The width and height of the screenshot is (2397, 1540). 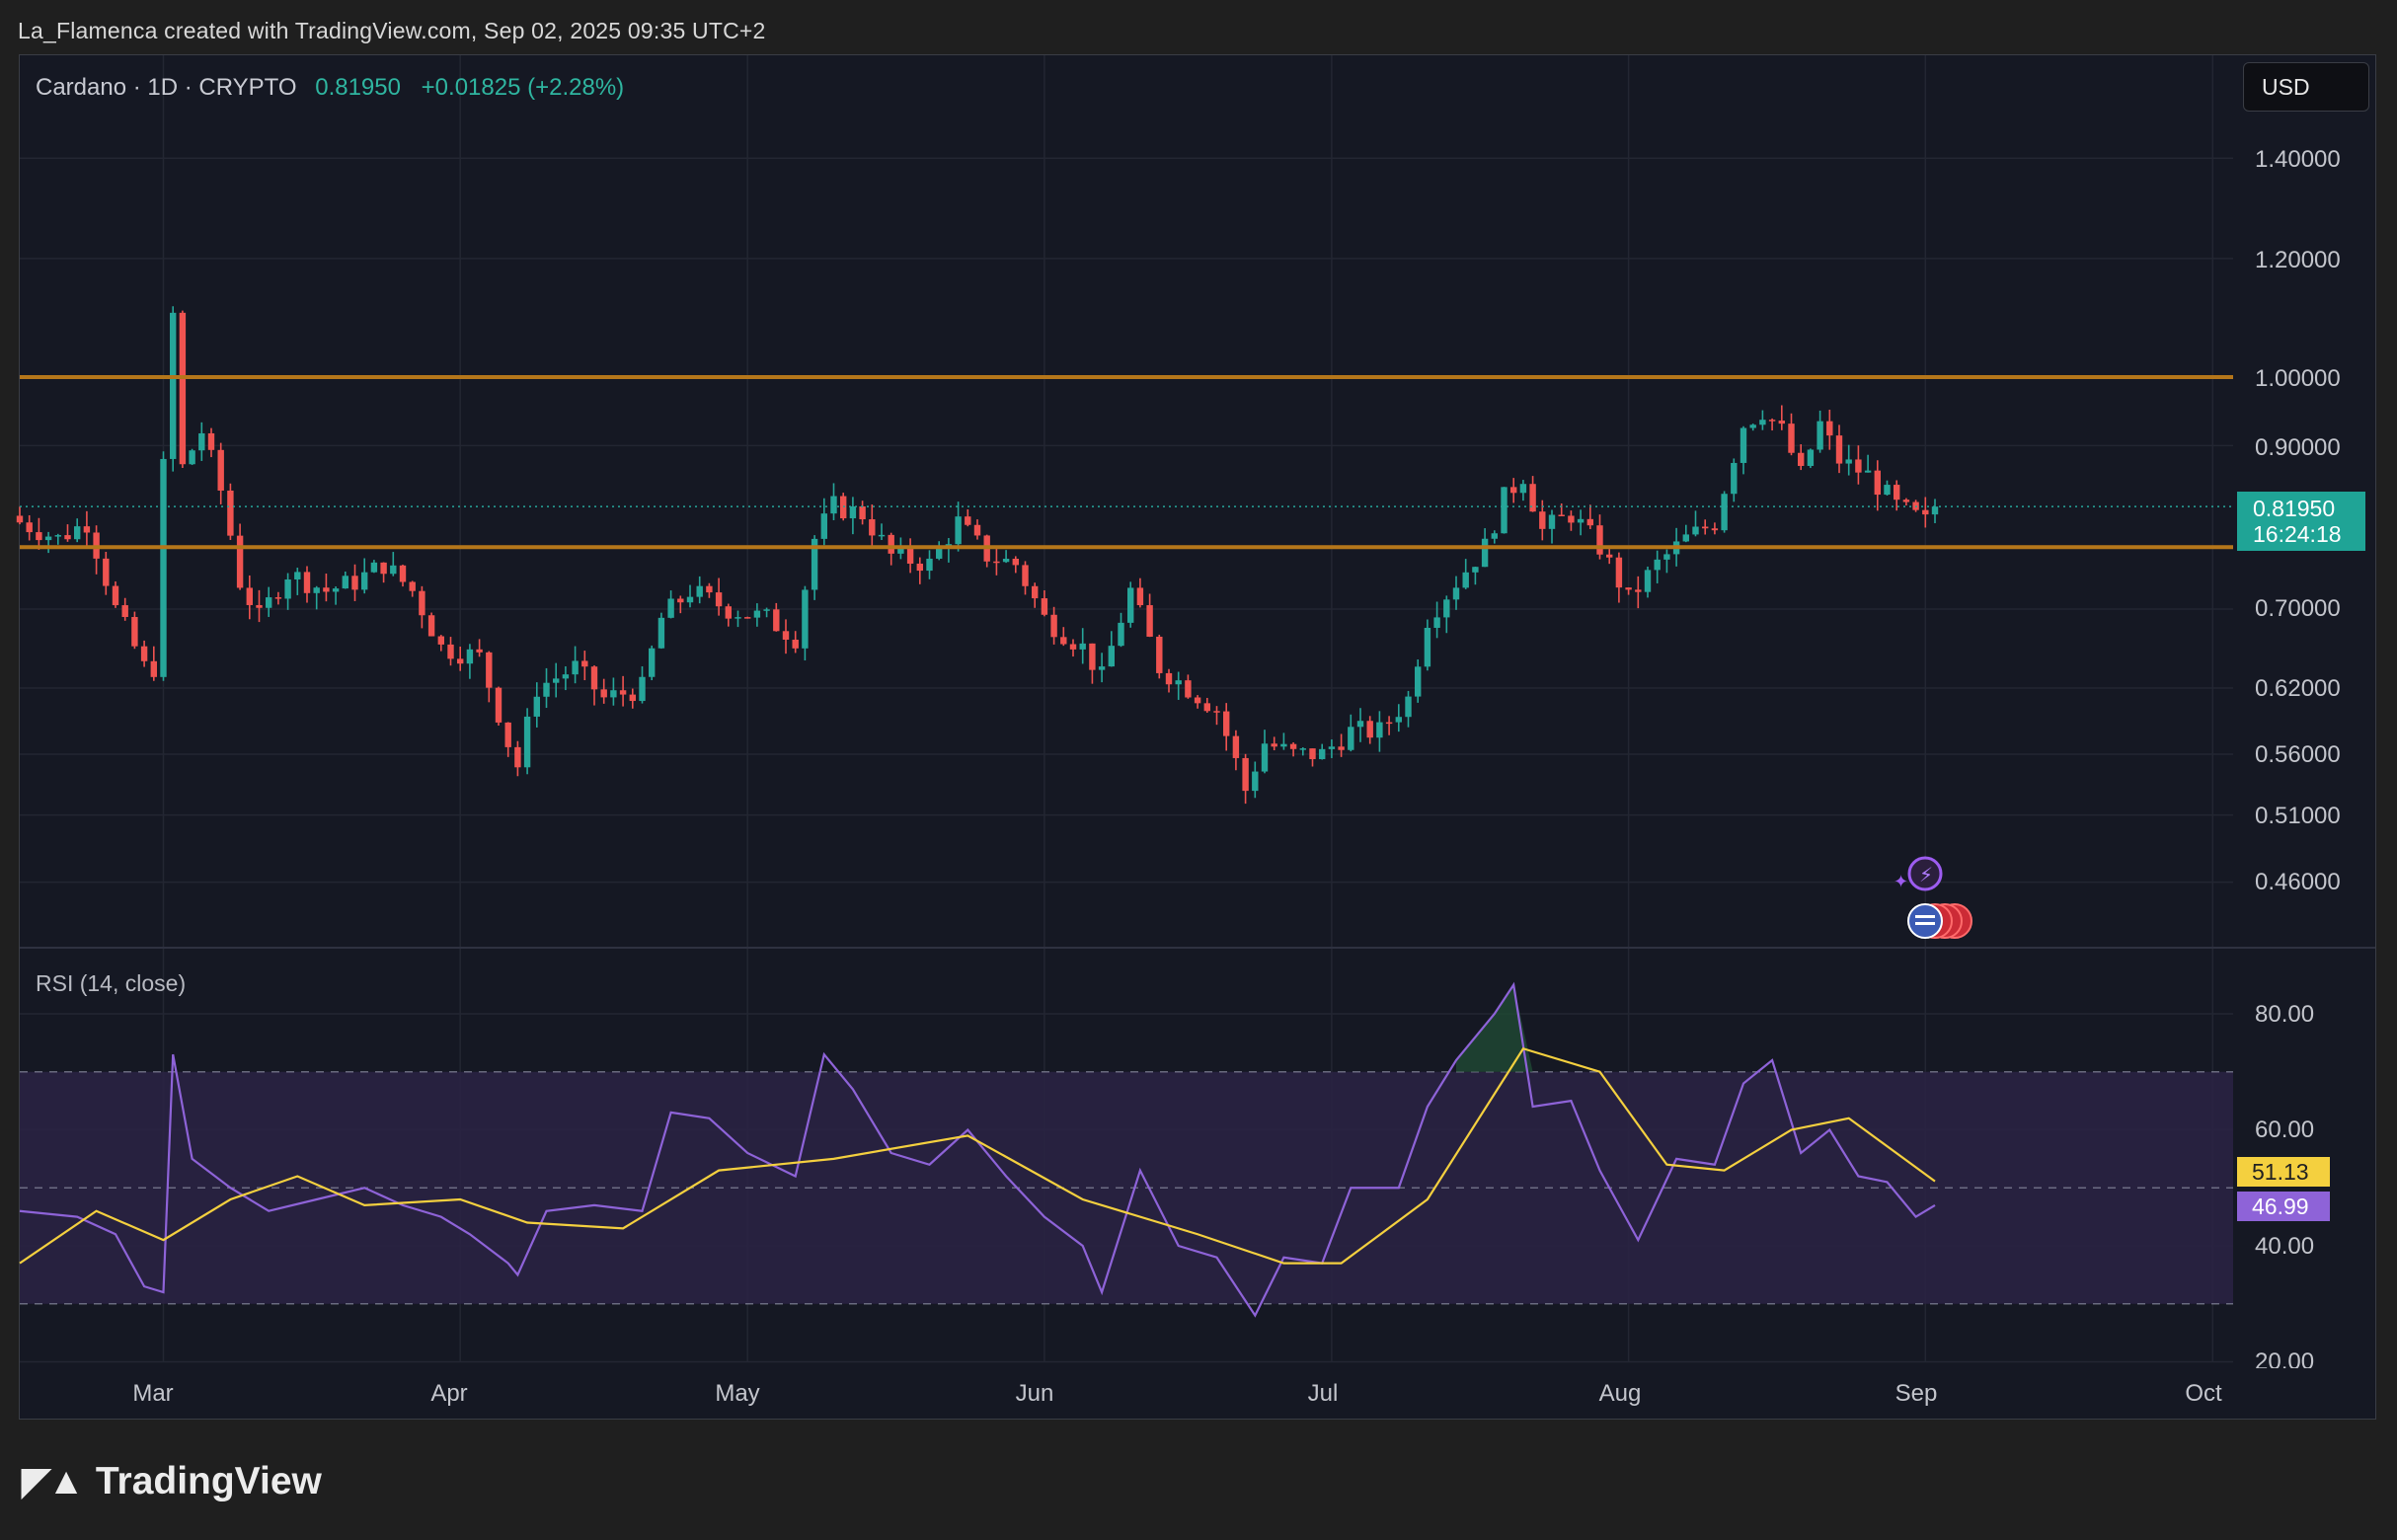 What do you see at coordinates (2306, 87) in the screenshot?
I see `currency-selector: USD` at bounding box center [2306, 87].